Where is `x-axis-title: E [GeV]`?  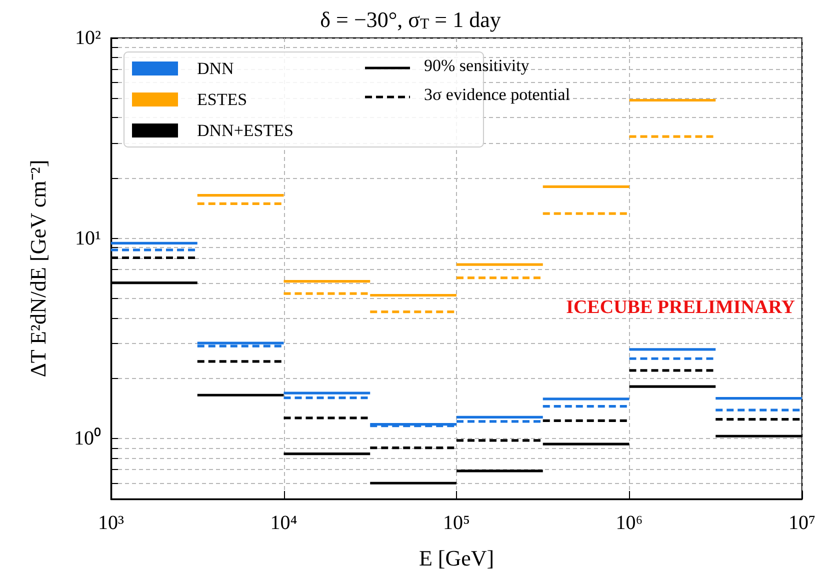
x-axis-title: E [GeV] is located at coordinates (456, 558).